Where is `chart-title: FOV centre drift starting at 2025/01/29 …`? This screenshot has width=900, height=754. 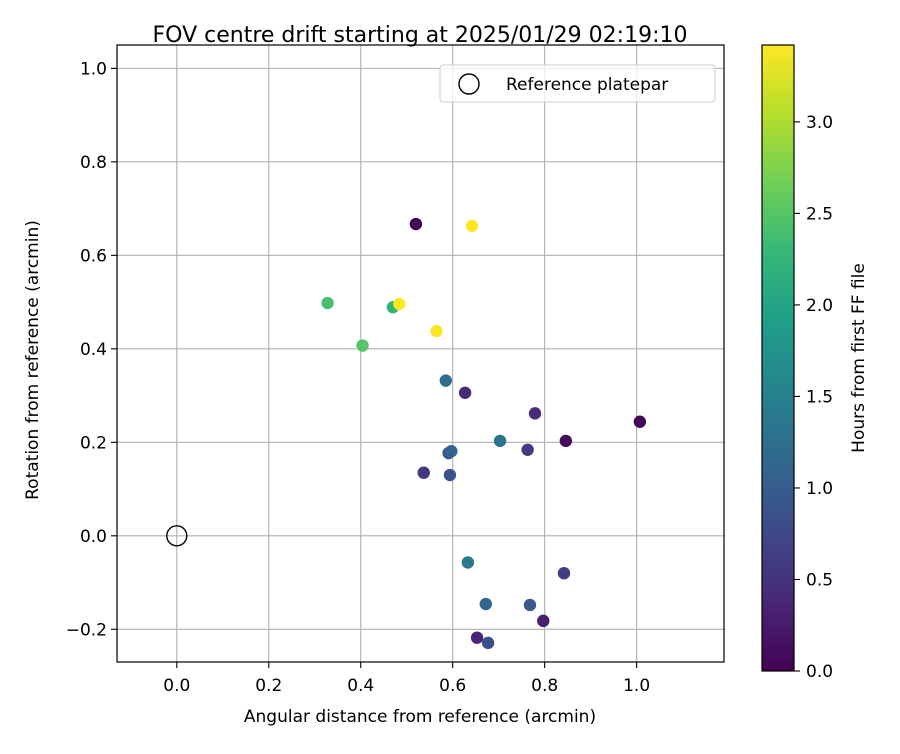 chart-title: FOV centre drift starting at 2025/01/29 … is located at coordinates (420, 35).